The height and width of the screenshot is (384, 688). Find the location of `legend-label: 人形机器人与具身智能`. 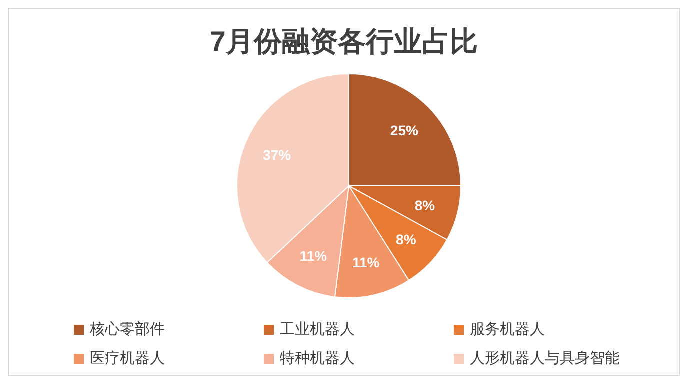

legend-label: 人形机器人与具身智能 is located at coordinates (545, 358).